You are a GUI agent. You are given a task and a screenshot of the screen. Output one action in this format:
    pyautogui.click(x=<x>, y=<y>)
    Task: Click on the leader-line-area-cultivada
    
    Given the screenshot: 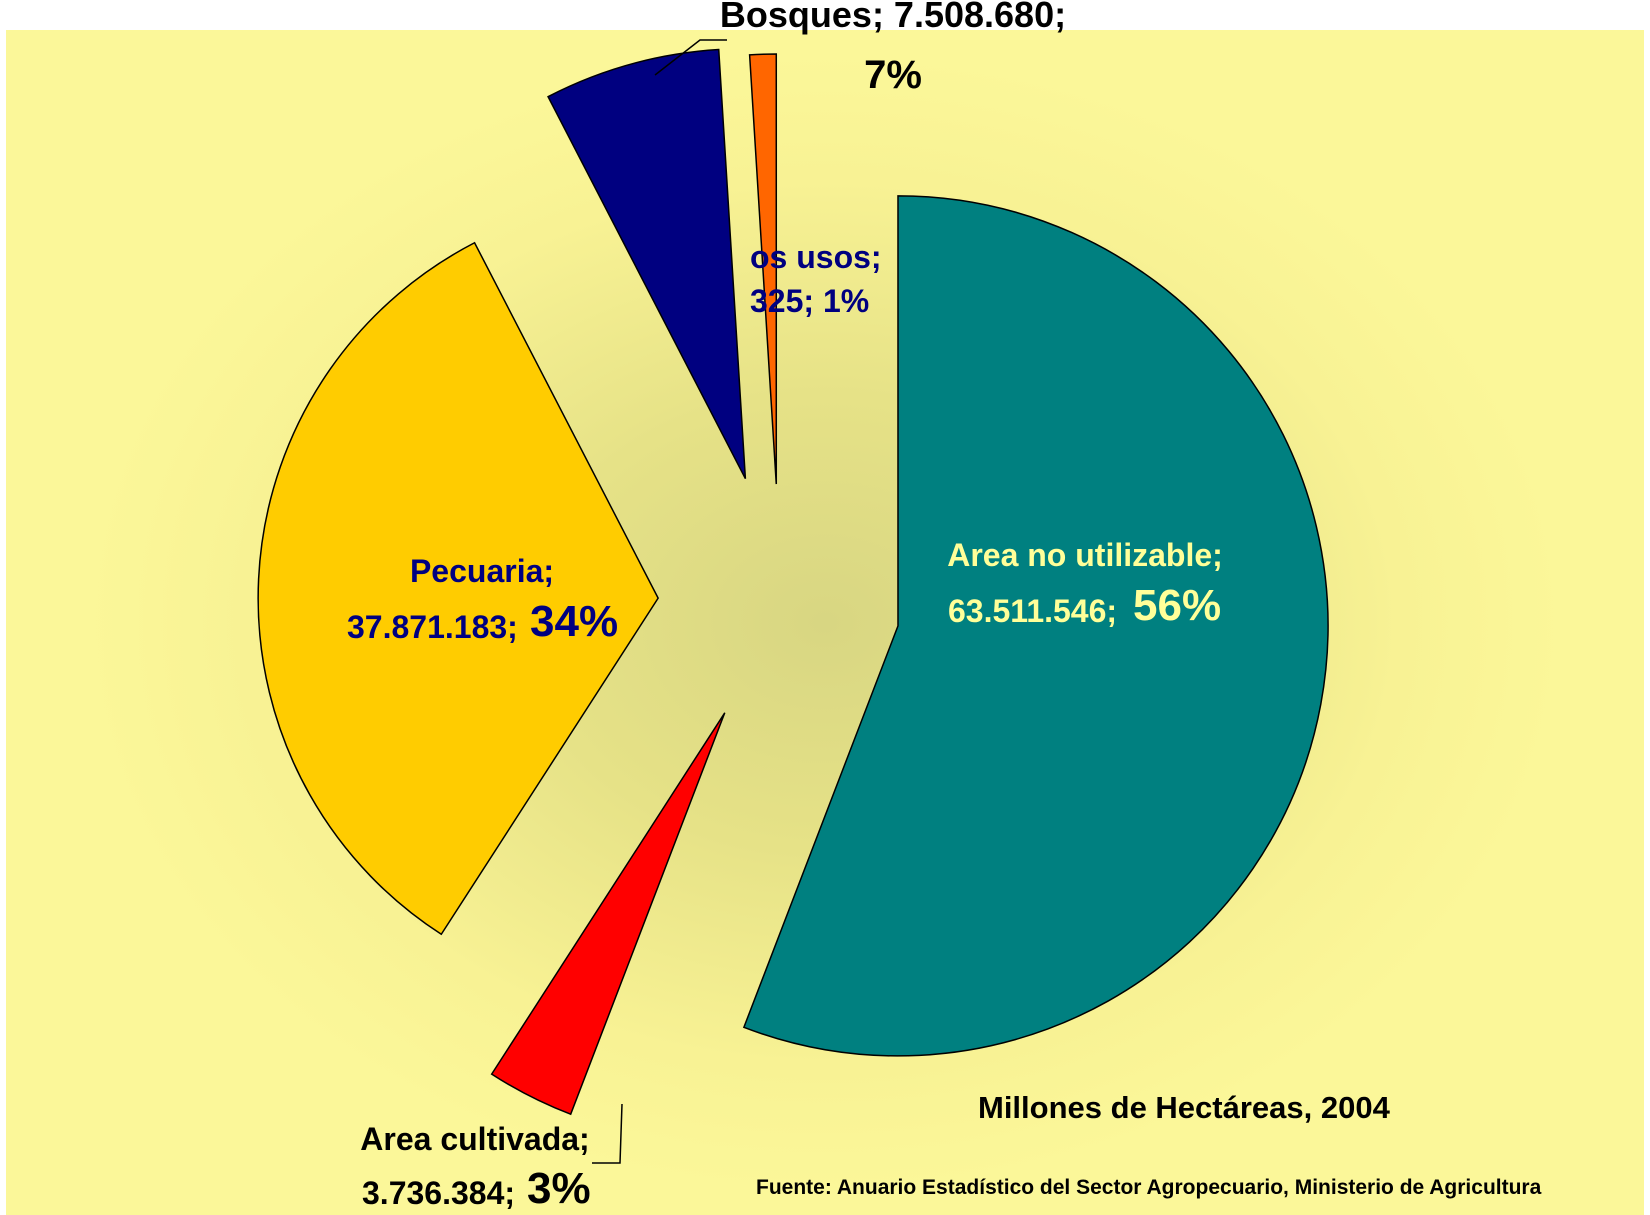 What is the action you would take?
    pyautogui.click(x=607, y=1133)
    